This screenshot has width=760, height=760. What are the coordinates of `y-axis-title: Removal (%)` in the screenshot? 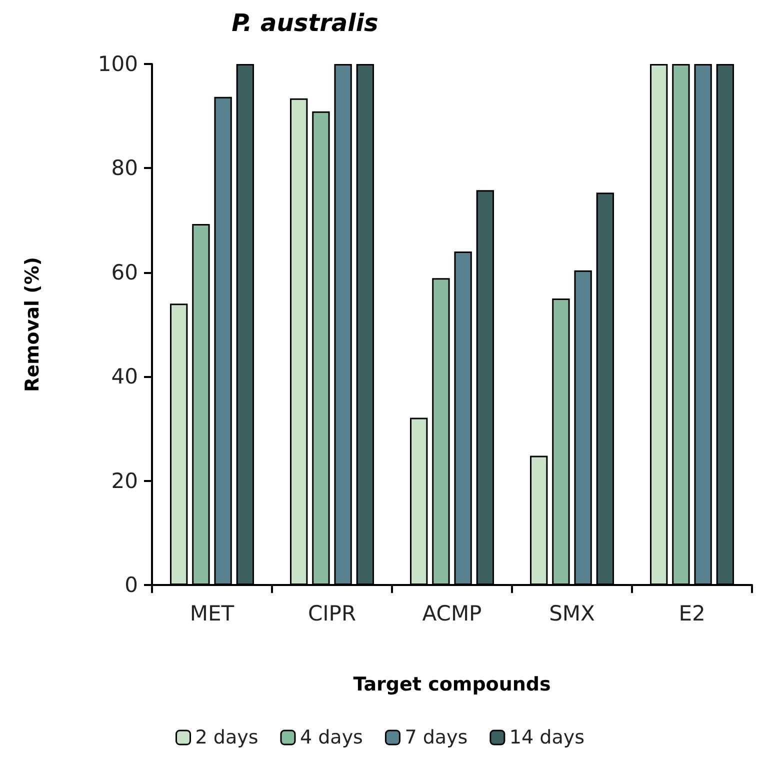 It's located at (33, 324).